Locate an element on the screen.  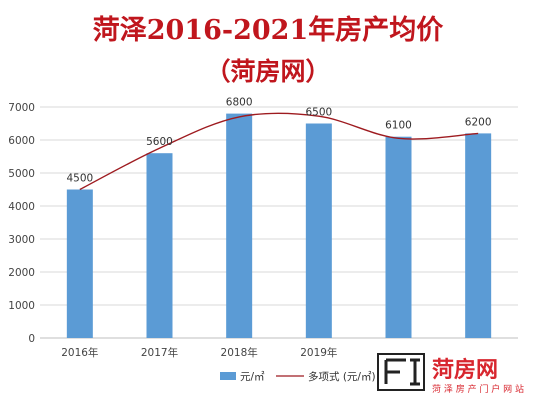
y-tick-label: 3000 is located at coordinates (21, 240).